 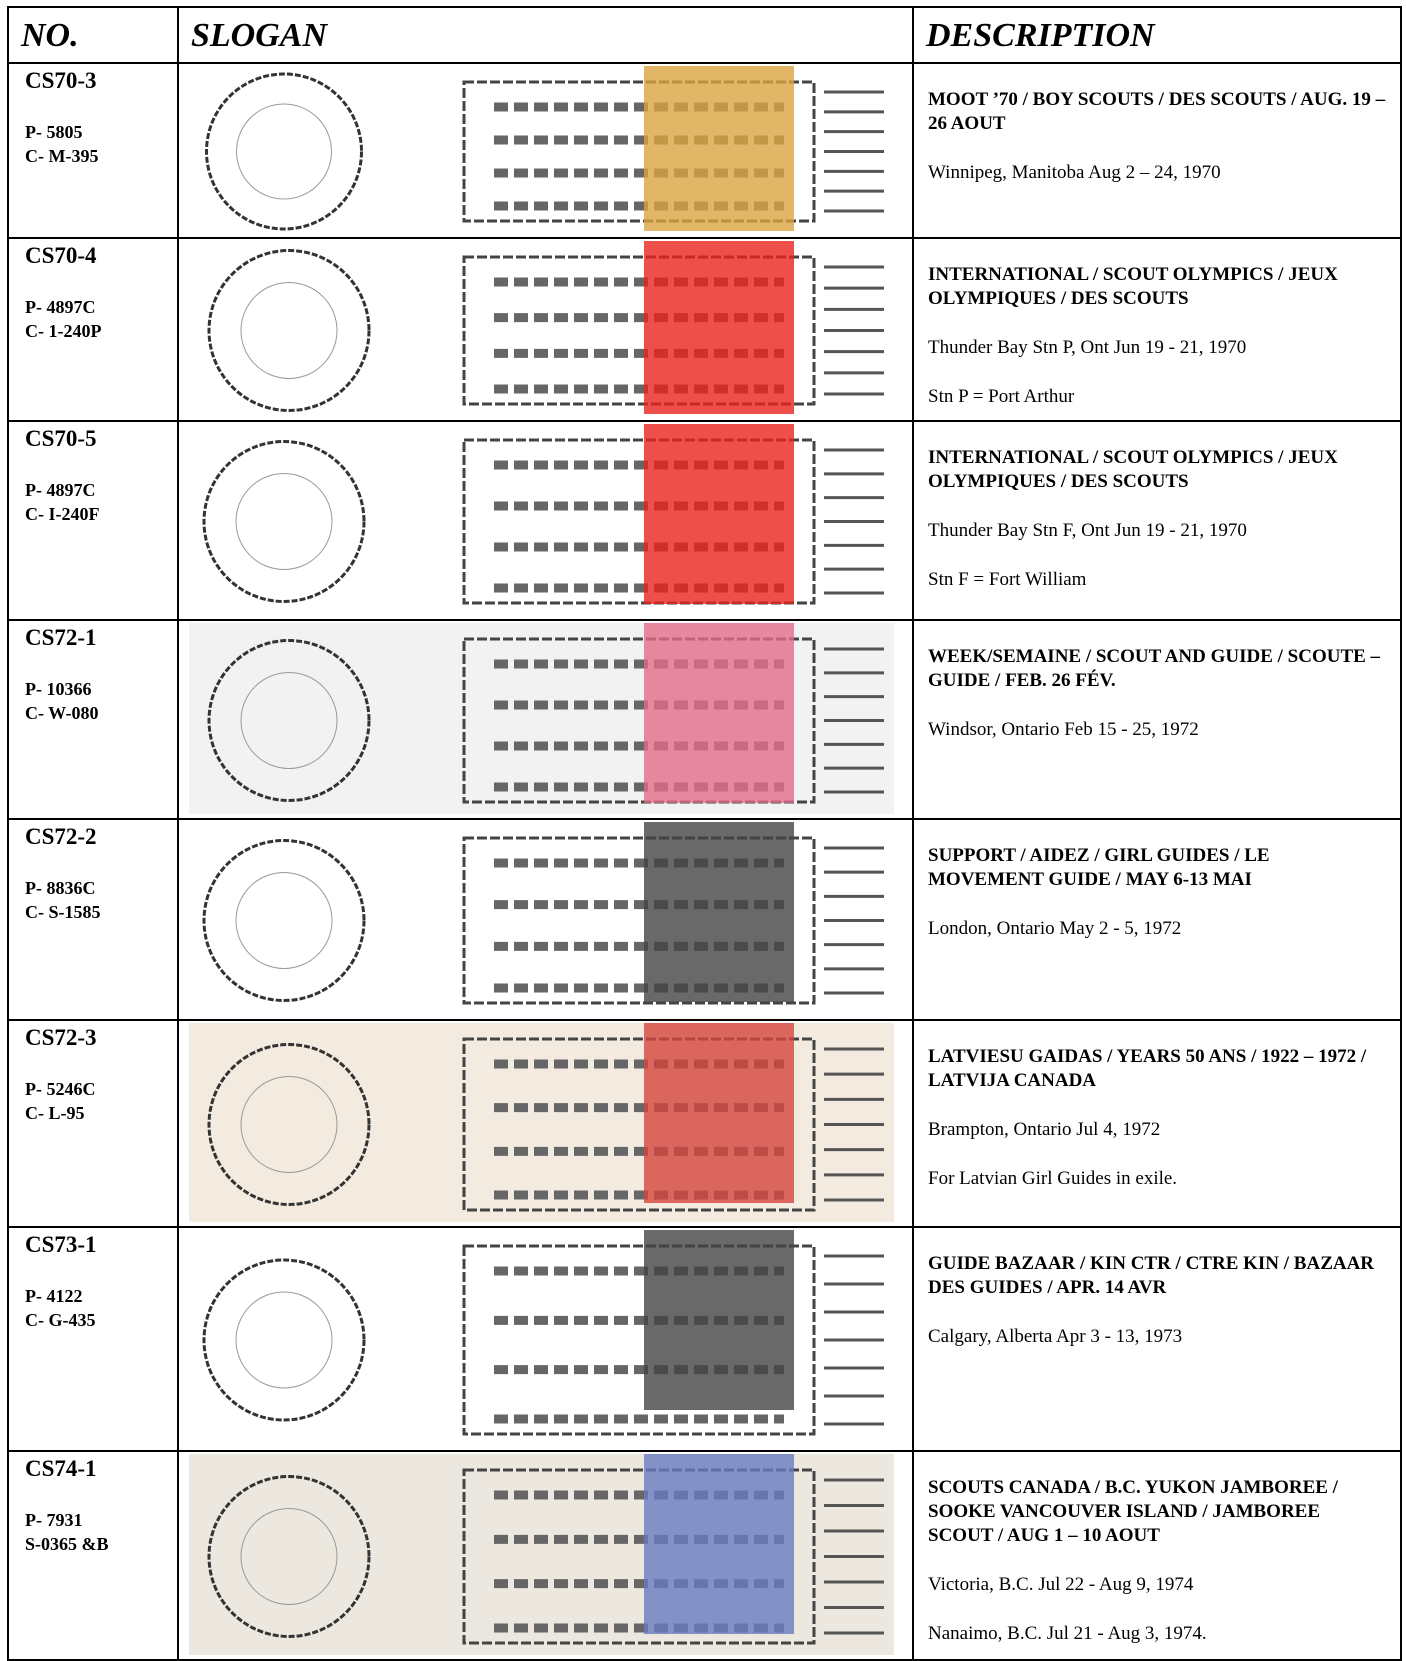 I want to click on id-cell: CS72-1 P- 10366 C- W-080, so click(x=93, y=719).